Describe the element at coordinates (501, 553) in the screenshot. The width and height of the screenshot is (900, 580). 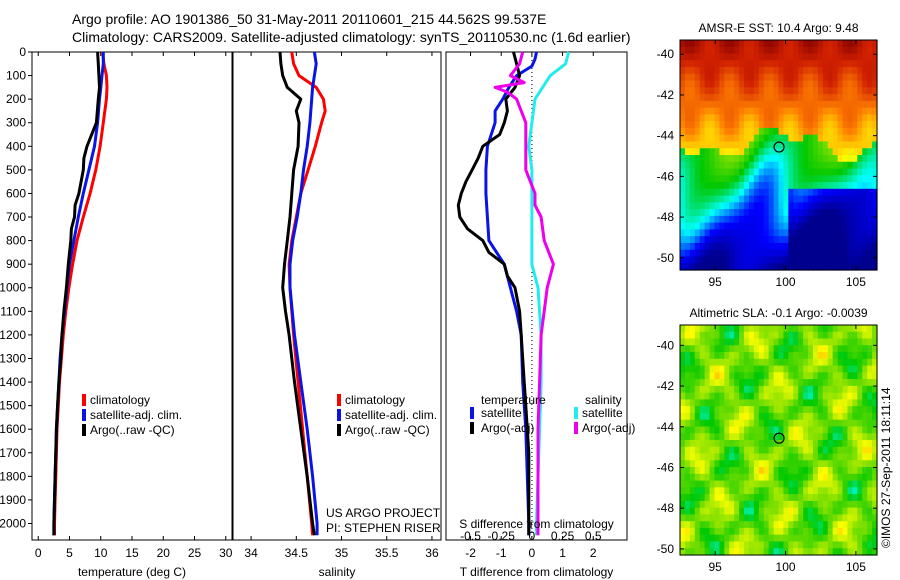
I see `x-tick-label: -1` at that location.